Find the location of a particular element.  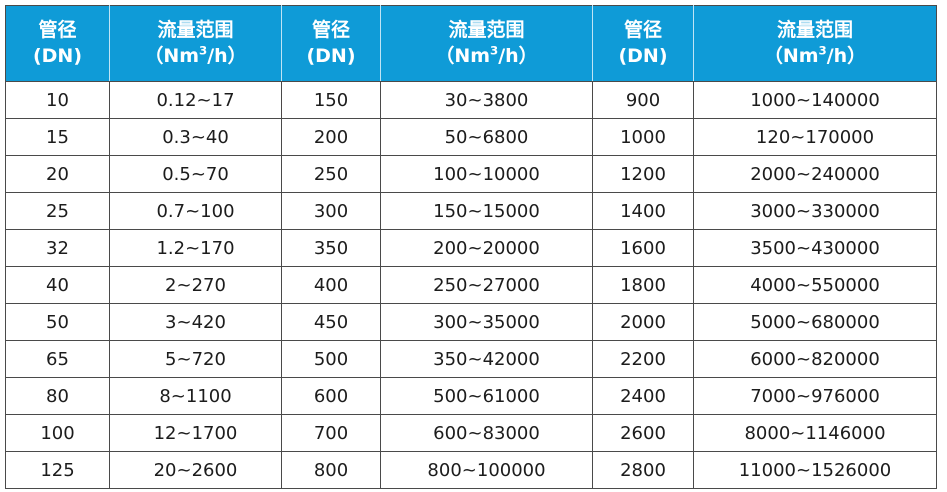

cell-dn3: 2600 is located at coordinates (643, 433).